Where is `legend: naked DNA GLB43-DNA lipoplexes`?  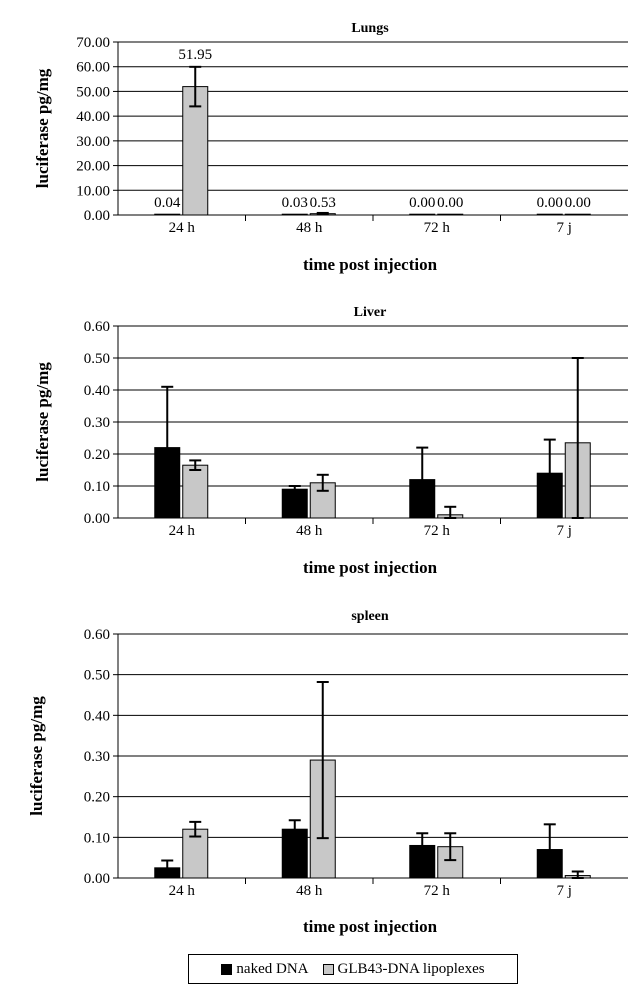 legend: naked DNA GLB43-DNA lipoplexes is located at coordinates (353, 969).